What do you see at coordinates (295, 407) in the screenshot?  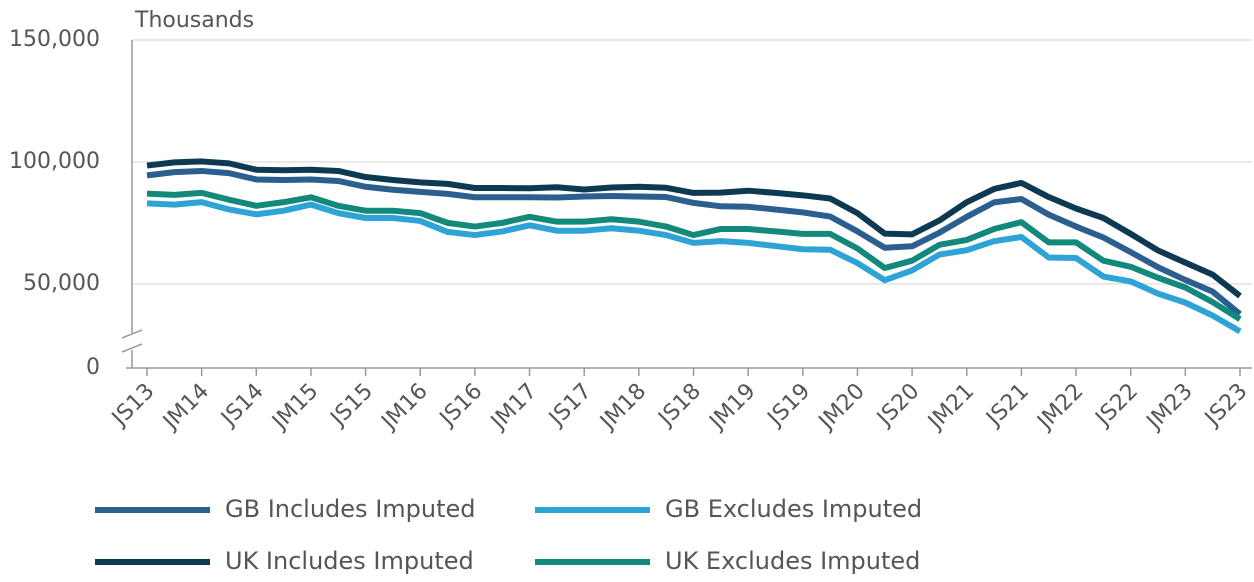 I see `x-tick-label: JM15` at bounding box center [295, 407].